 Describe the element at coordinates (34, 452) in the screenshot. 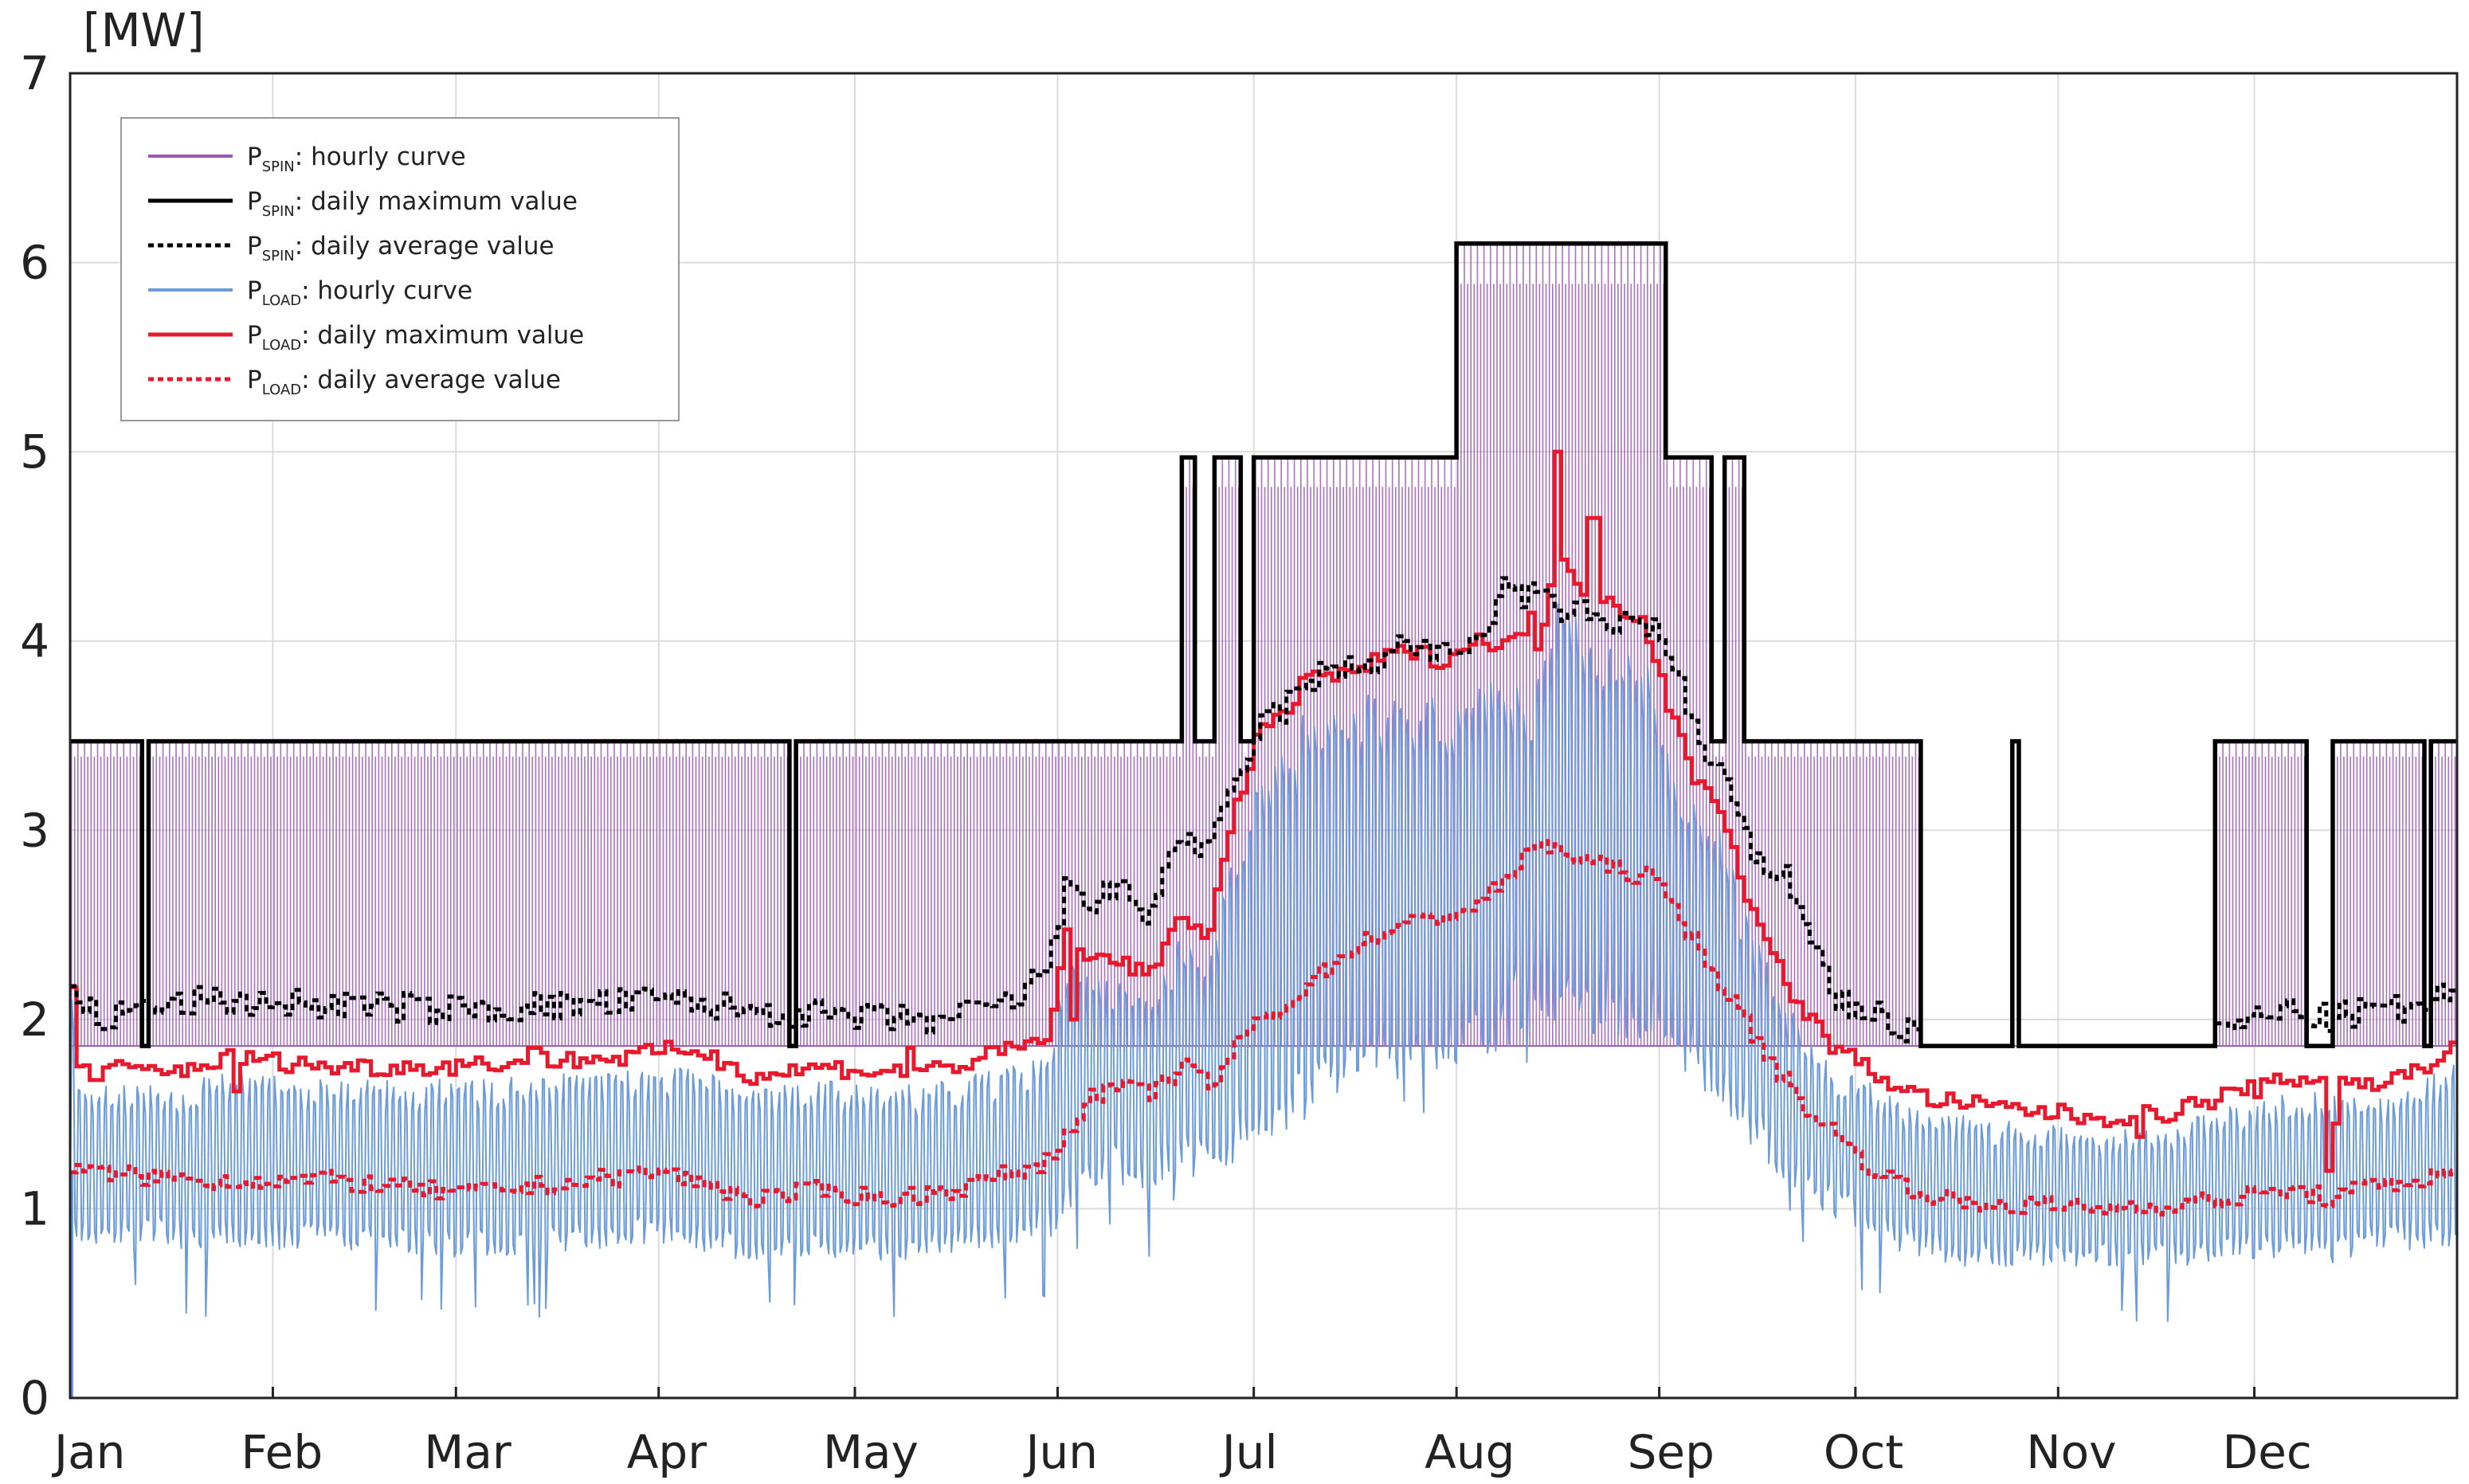

I see `y-tick-label: 5` at that location.